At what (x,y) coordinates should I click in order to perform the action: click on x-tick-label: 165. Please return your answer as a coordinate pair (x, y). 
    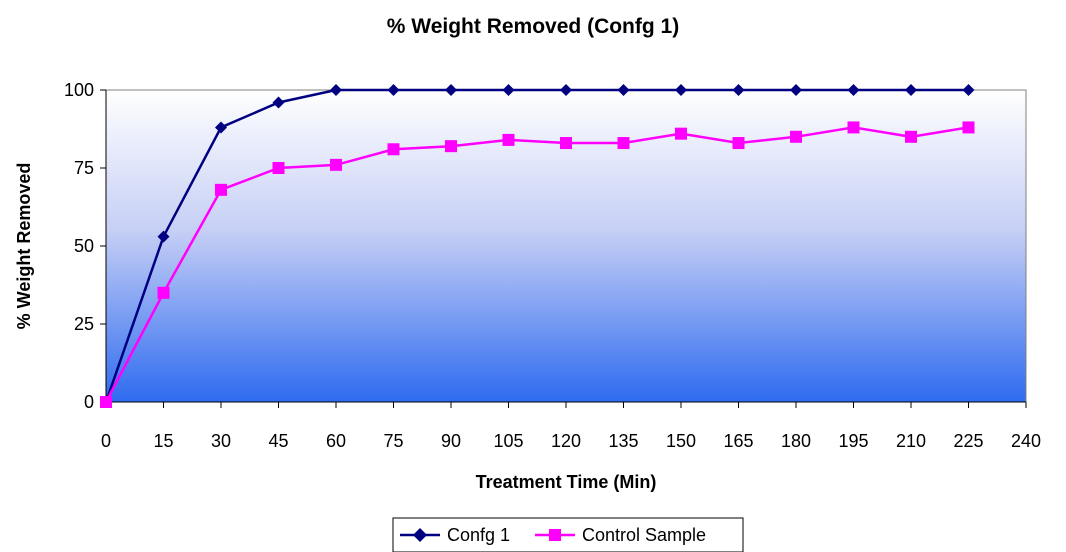
    Looking at the image, I should click on (738, 441).